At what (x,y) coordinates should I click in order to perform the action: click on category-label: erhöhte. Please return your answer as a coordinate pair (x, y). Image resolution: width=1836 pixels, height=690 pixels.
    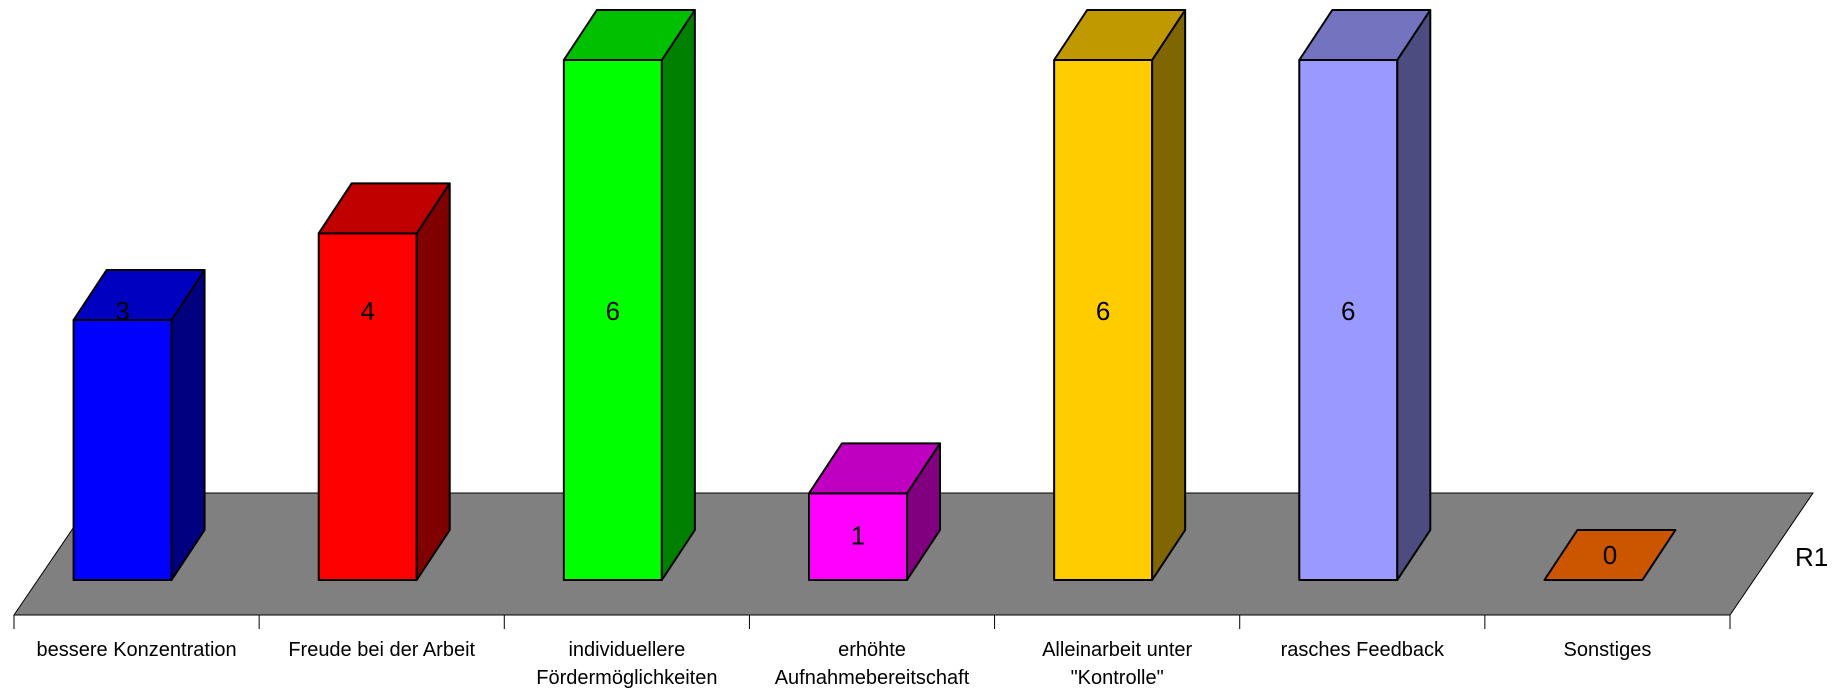
    Looking at the image, I should click on (872, 650).